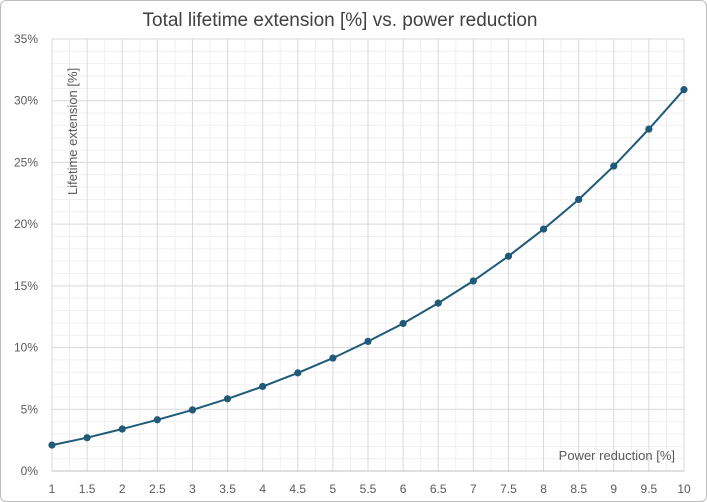 This screenshot has width=707, height=502. I want to click on y-tick-label: 35%, so click(26, 39).